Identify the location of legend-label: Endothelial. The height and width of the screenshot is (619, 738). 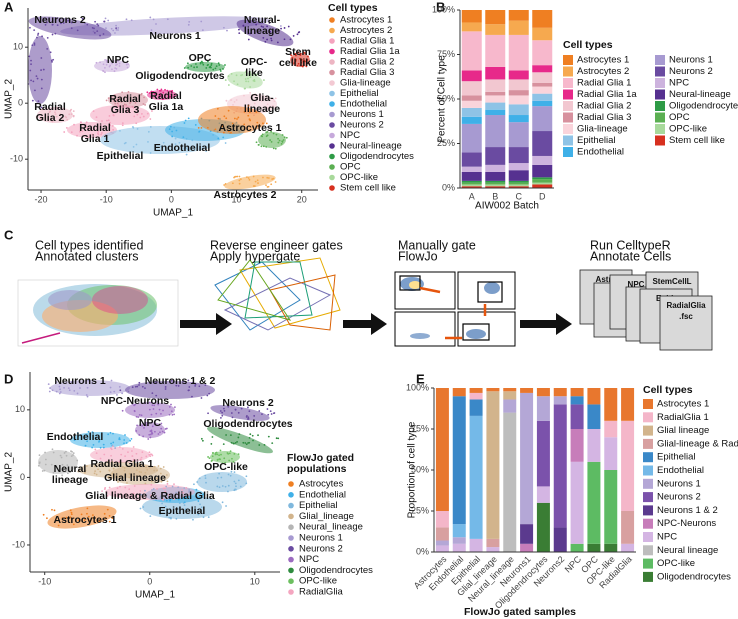
(600, 152).